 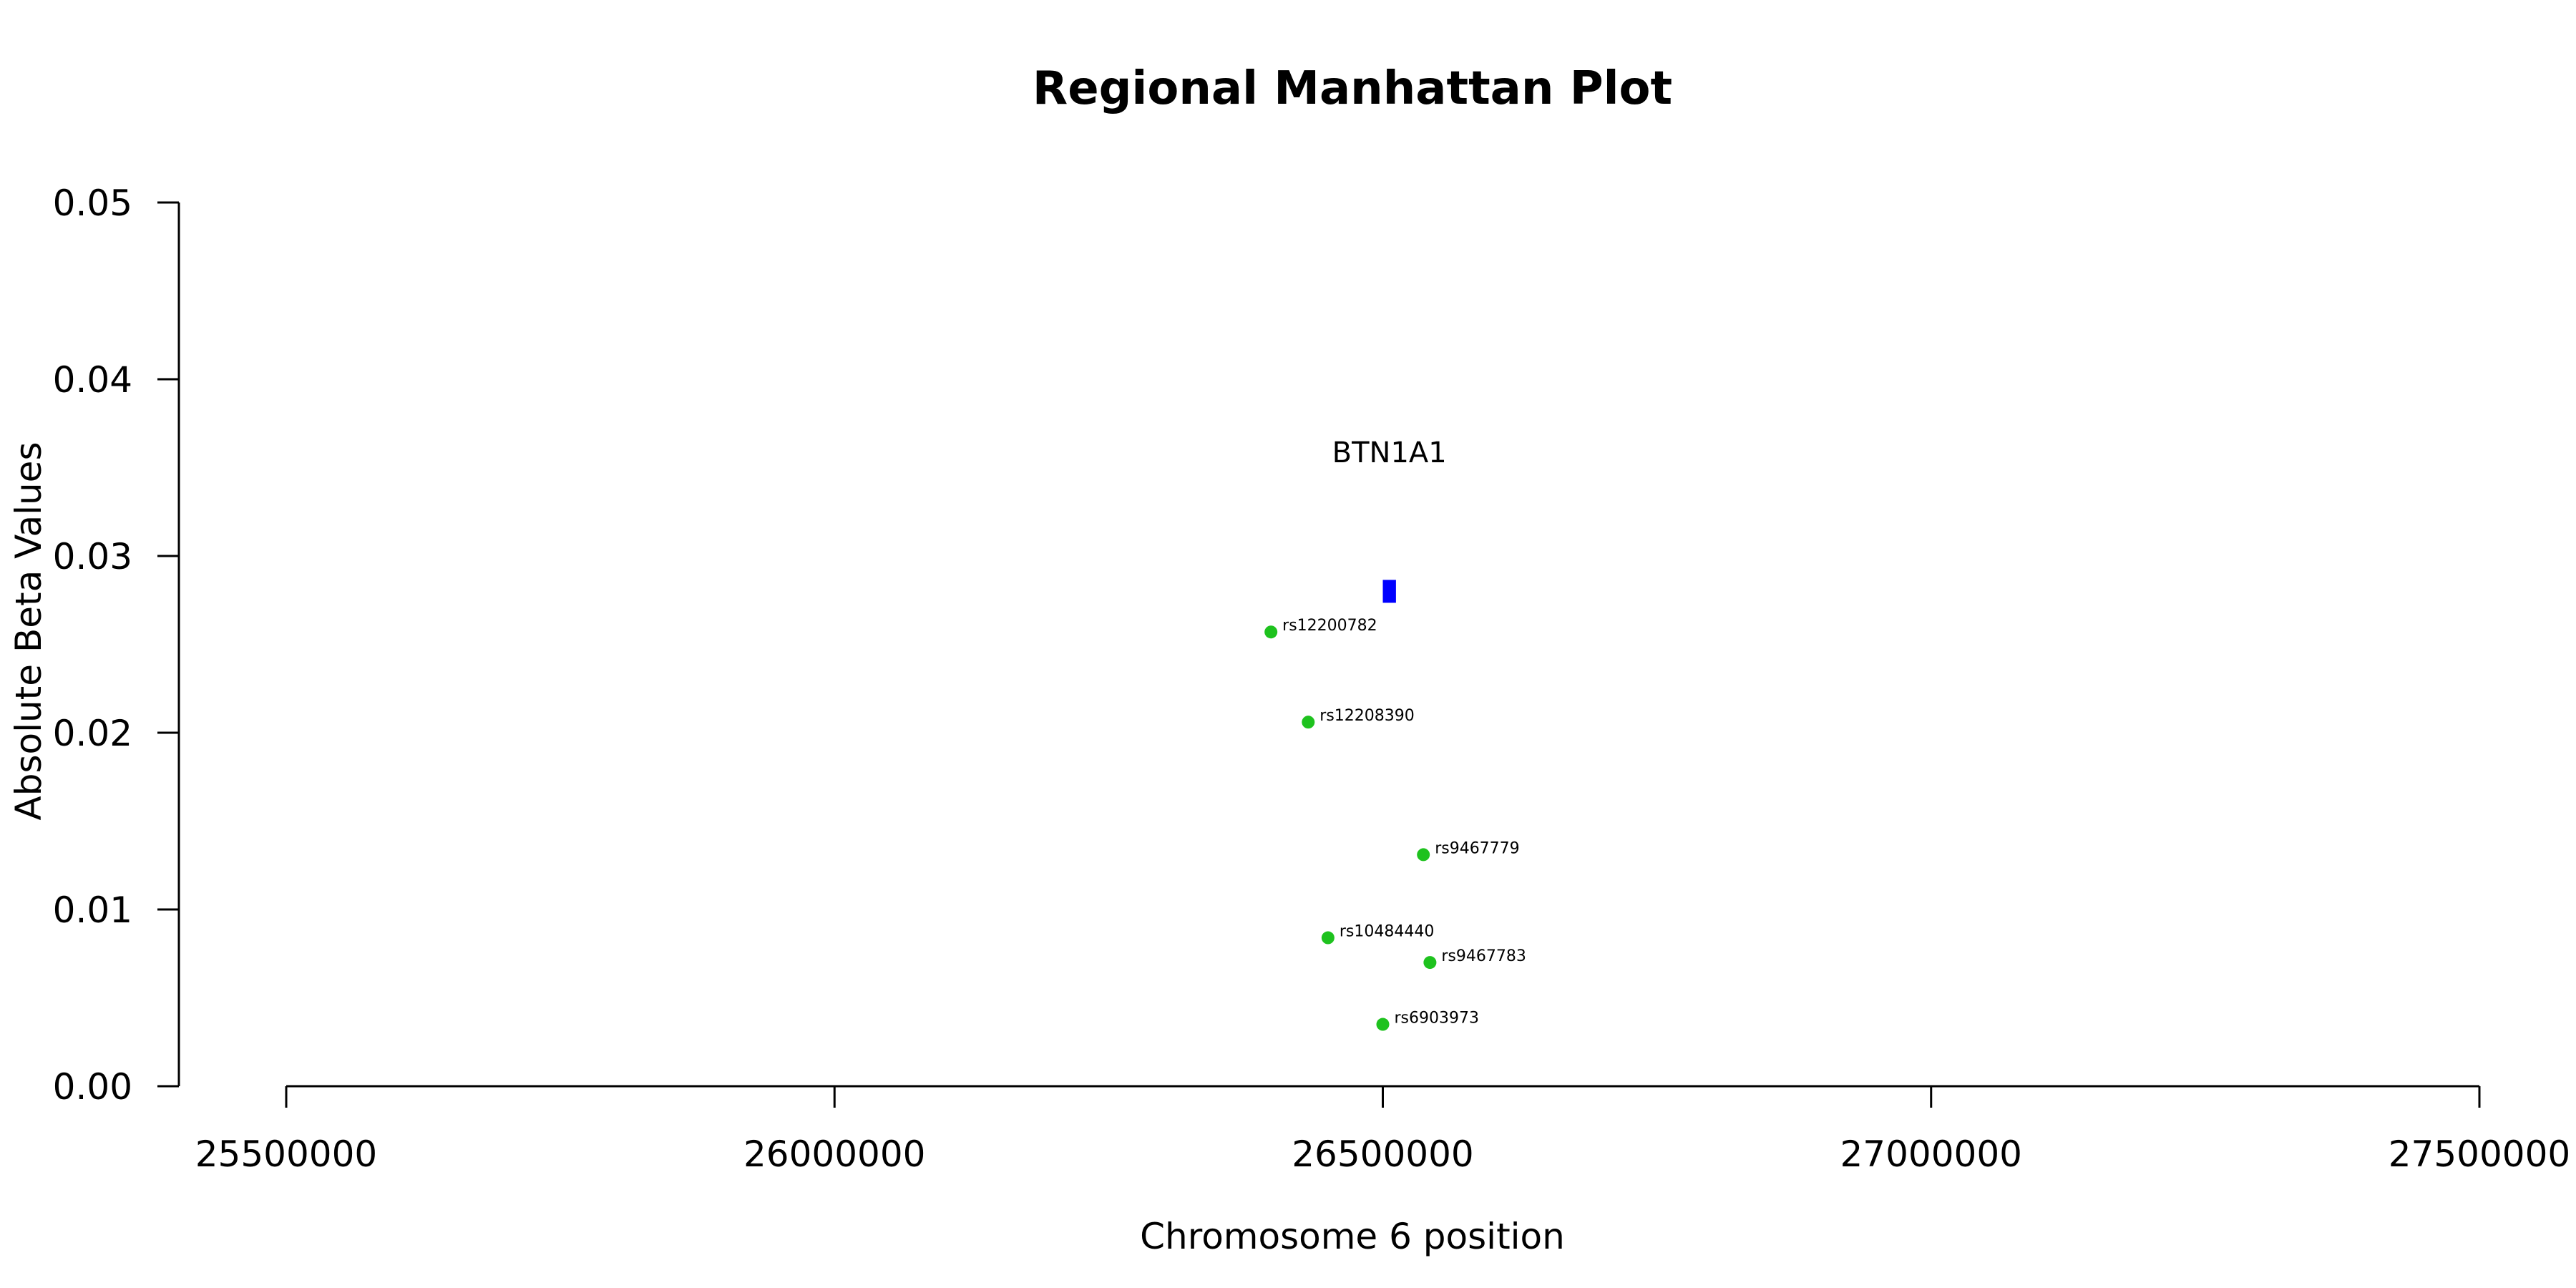 What do you see at coordinates (1389, 519) in the screenshot?
I see `gene-track: BTN1A1` at bounding box center [1389, 519].